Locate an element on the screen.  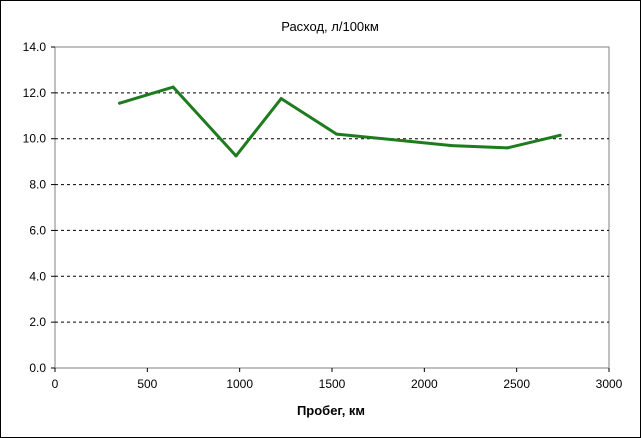
y-tick-label: 0.0 is located at coordinates (37, 368).